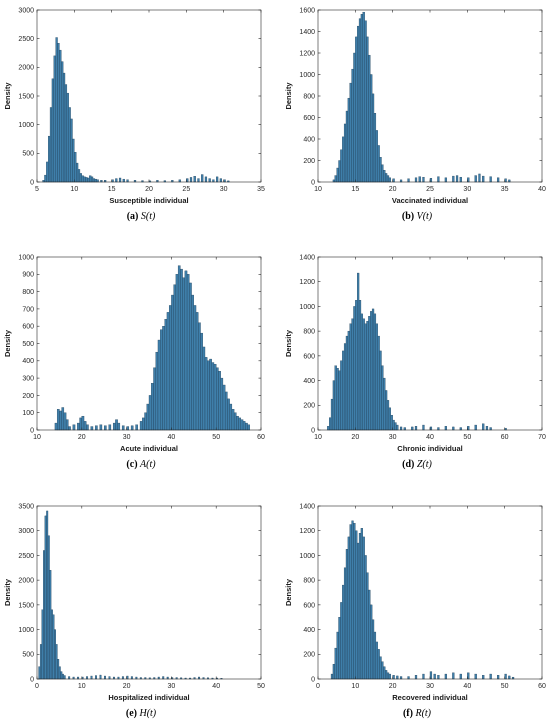 This screenshot has height=725, width=550. I want to click on y-tick-label: 2500, so click(26, 39).